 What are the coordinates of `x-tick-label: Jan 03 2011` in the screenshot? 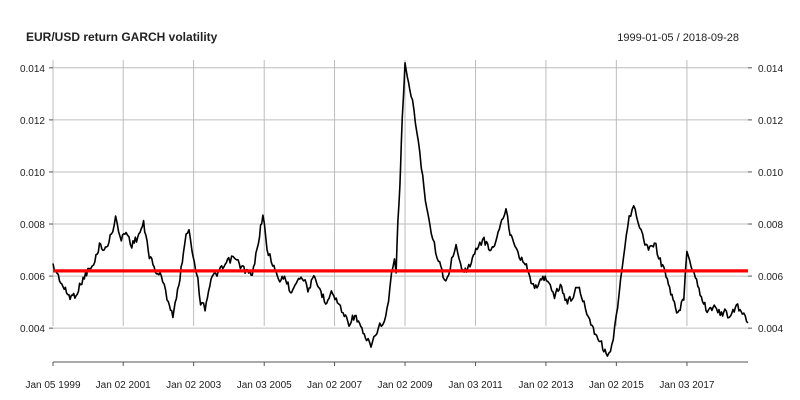 It's located at (475, 385).